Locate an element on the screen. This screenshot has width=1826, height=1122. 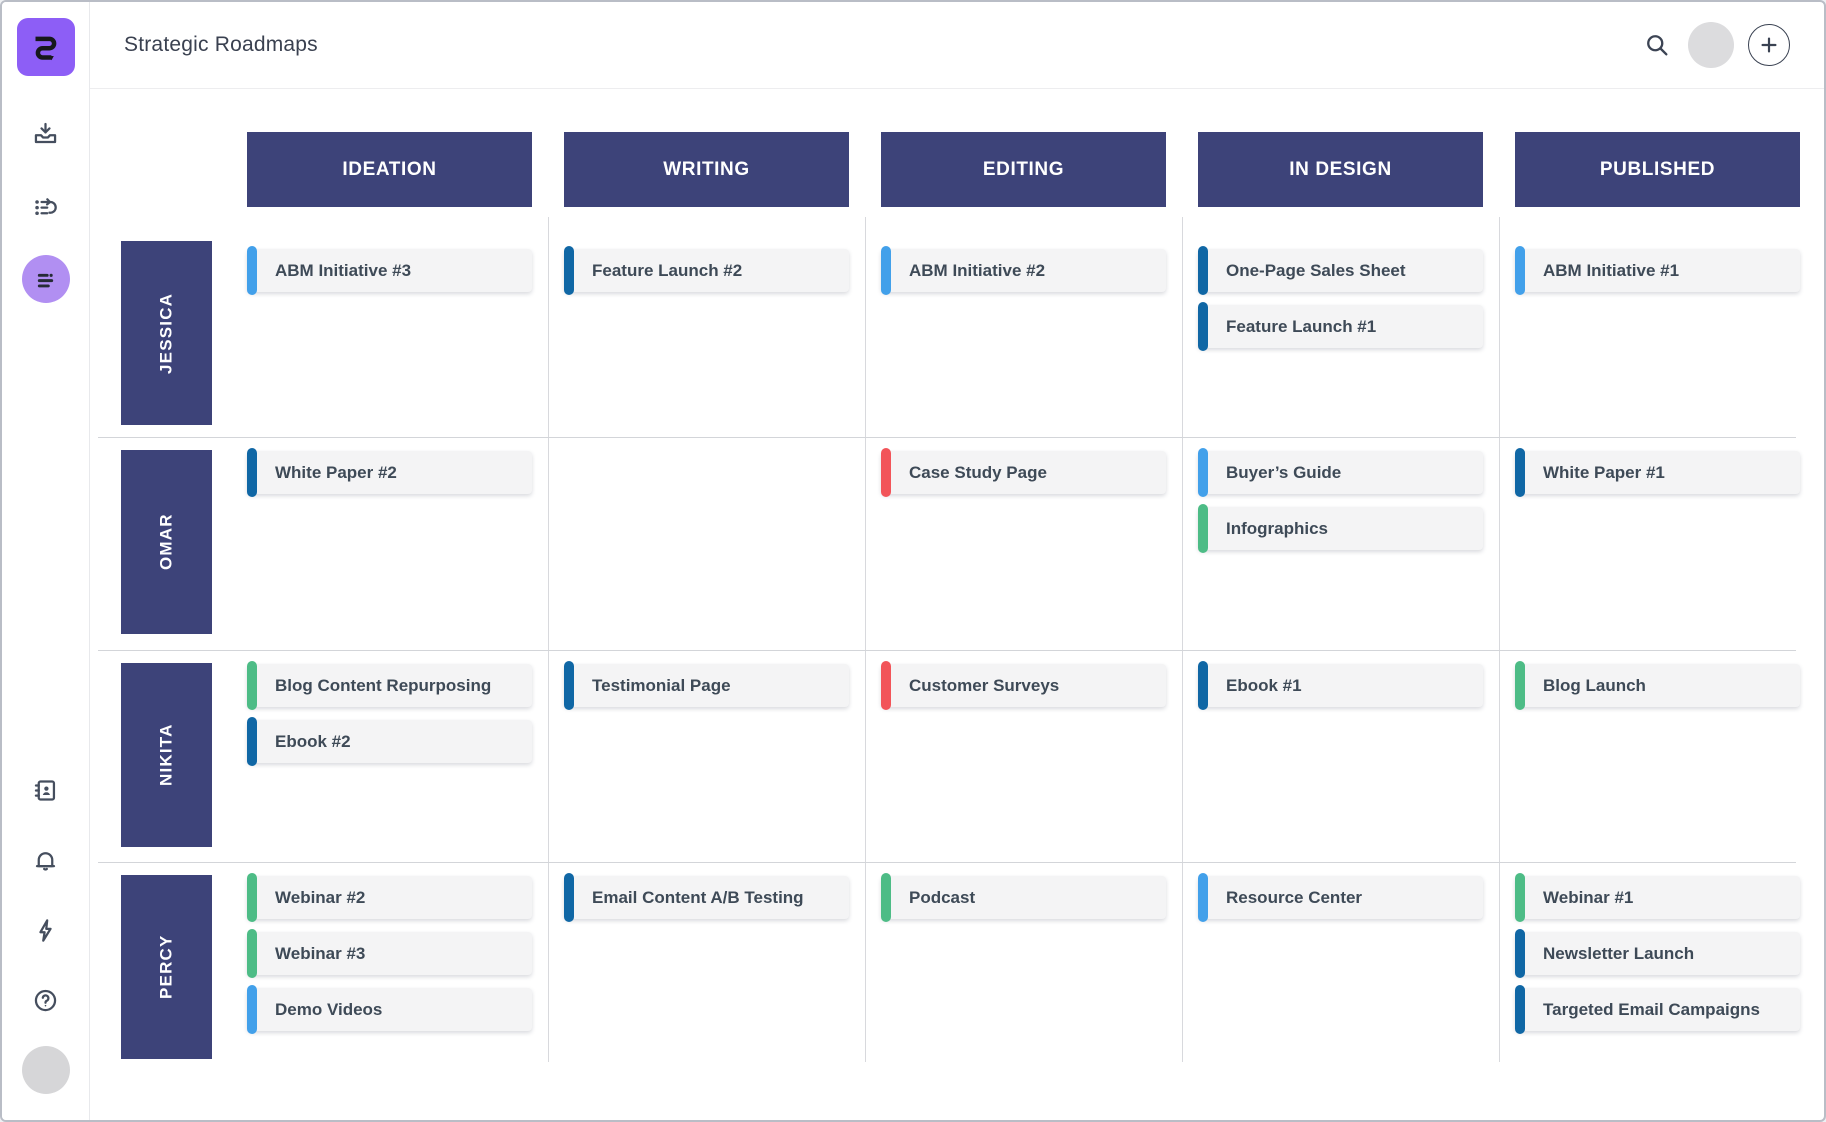
roadmap-card: Newsletter Launch is located at coordinates (1657, 953).